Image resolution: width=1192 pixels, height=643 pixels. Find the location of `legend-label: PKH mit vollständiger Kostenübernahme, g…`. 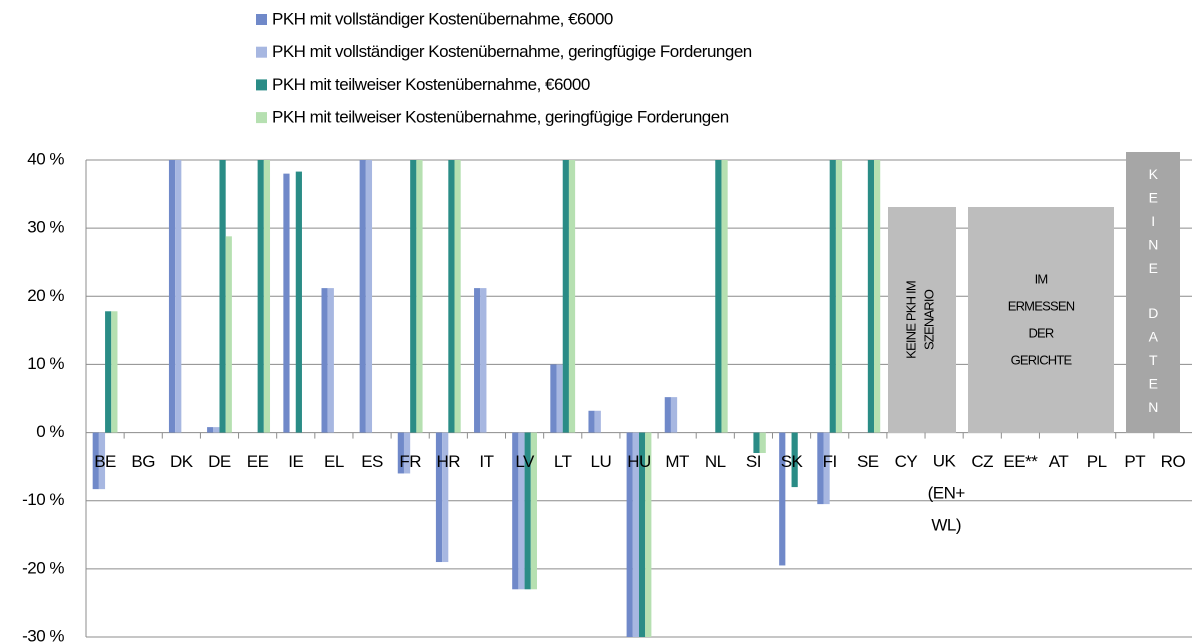

legend-label: PKH mit vollständiger Kostenübernahme, g… is located at coordinates (512, 51).